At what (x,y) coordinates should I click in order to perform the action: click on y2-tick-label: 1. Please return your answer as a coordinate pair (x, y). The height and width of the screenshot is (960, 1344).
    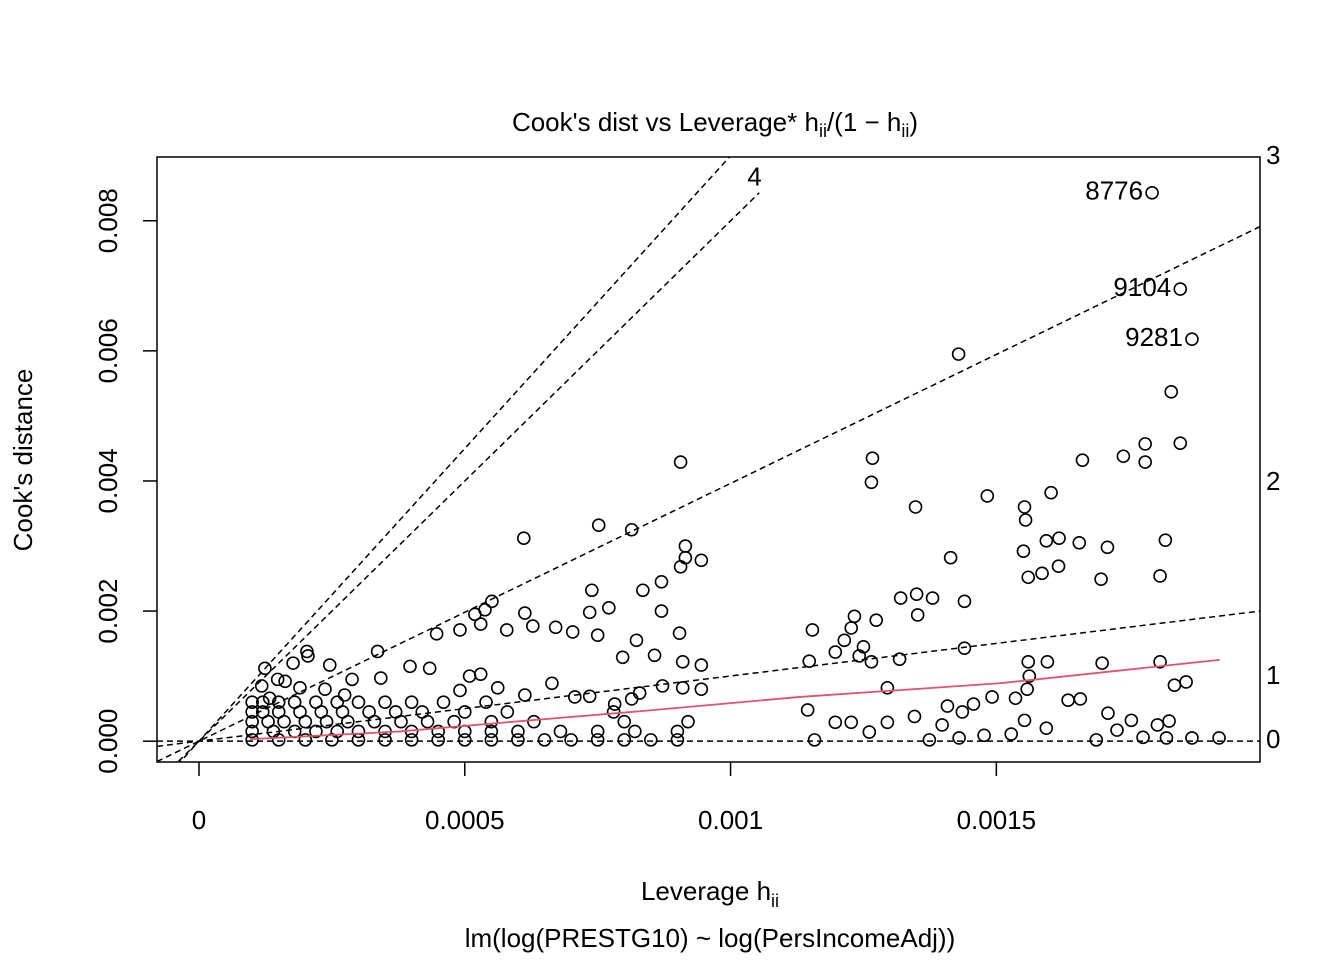
    Looking at the image, I should click on (1273, 675).